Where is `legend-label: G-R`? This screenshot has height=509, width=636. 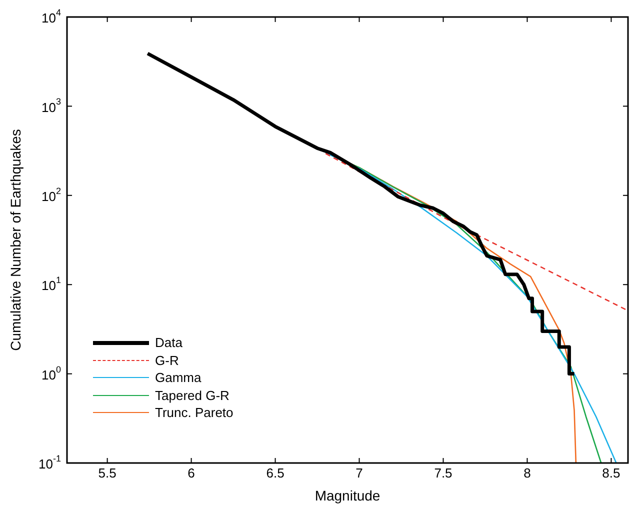 legend-label: G-R is located at coordinates (167, 360).